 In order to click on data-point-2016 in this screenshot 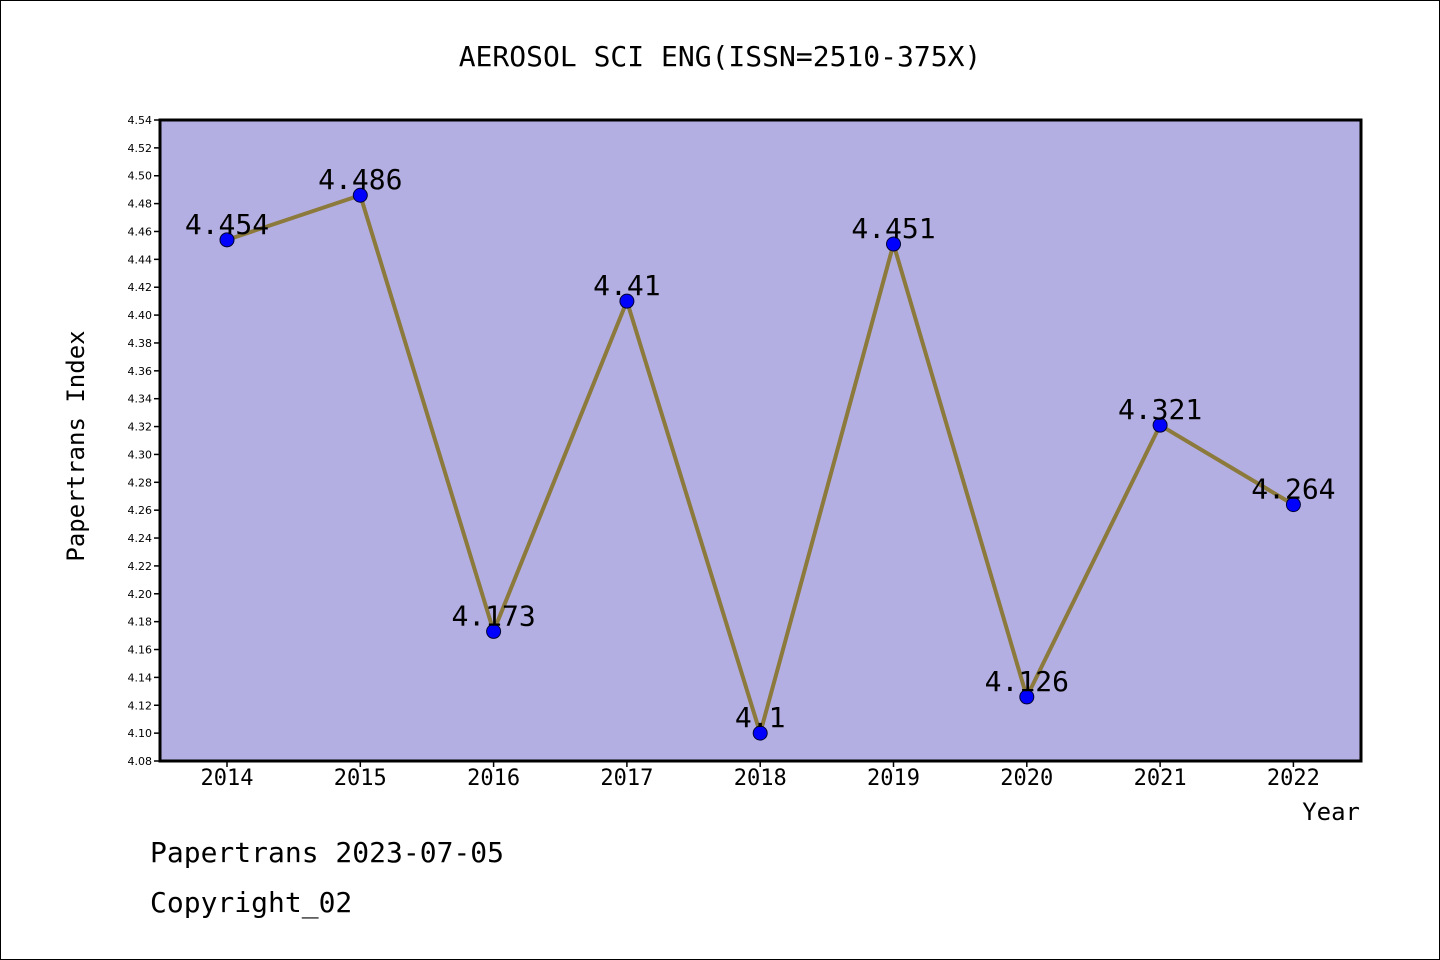, I will do `click(494, 631)`.